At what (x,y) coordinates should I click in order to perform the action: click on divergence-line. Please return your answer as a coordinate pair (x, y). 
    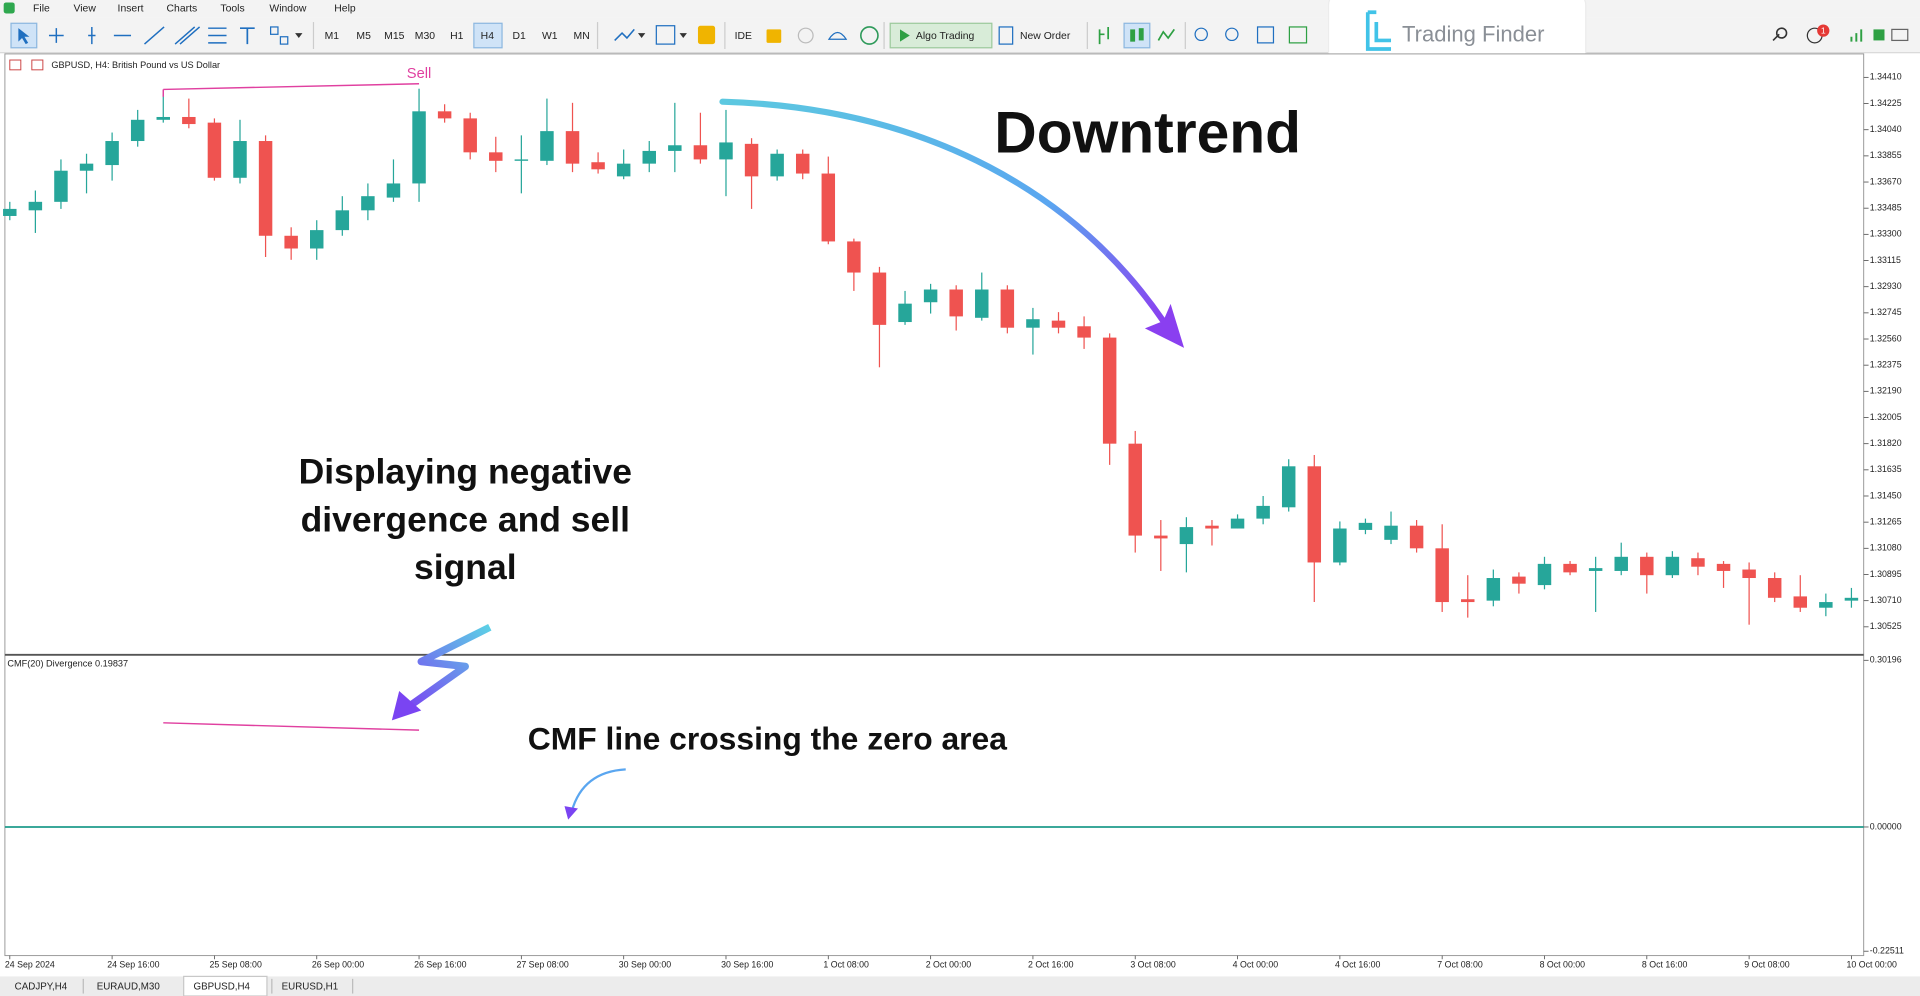
    Looking at the image, I should click on (291, 726).